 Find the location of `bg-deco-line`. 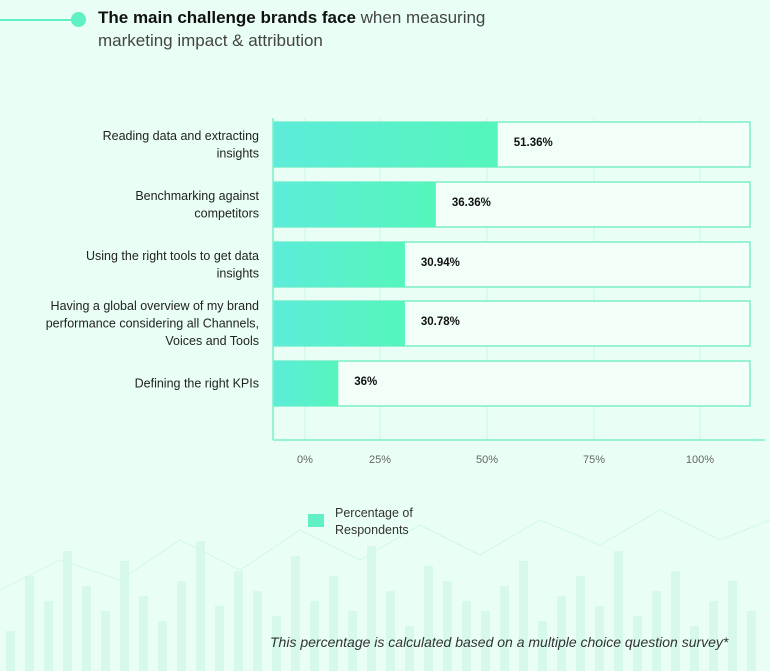

bg-deco-line is located at coordinates (385, 550).